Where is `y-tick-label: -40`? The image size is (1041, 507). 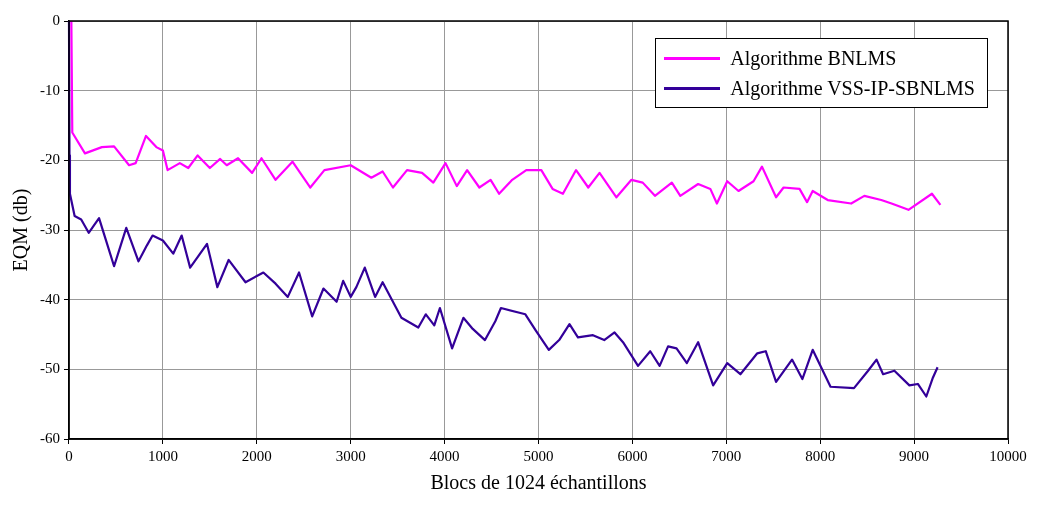 y-tick-label: -40 is located at coordinates (50, 298).